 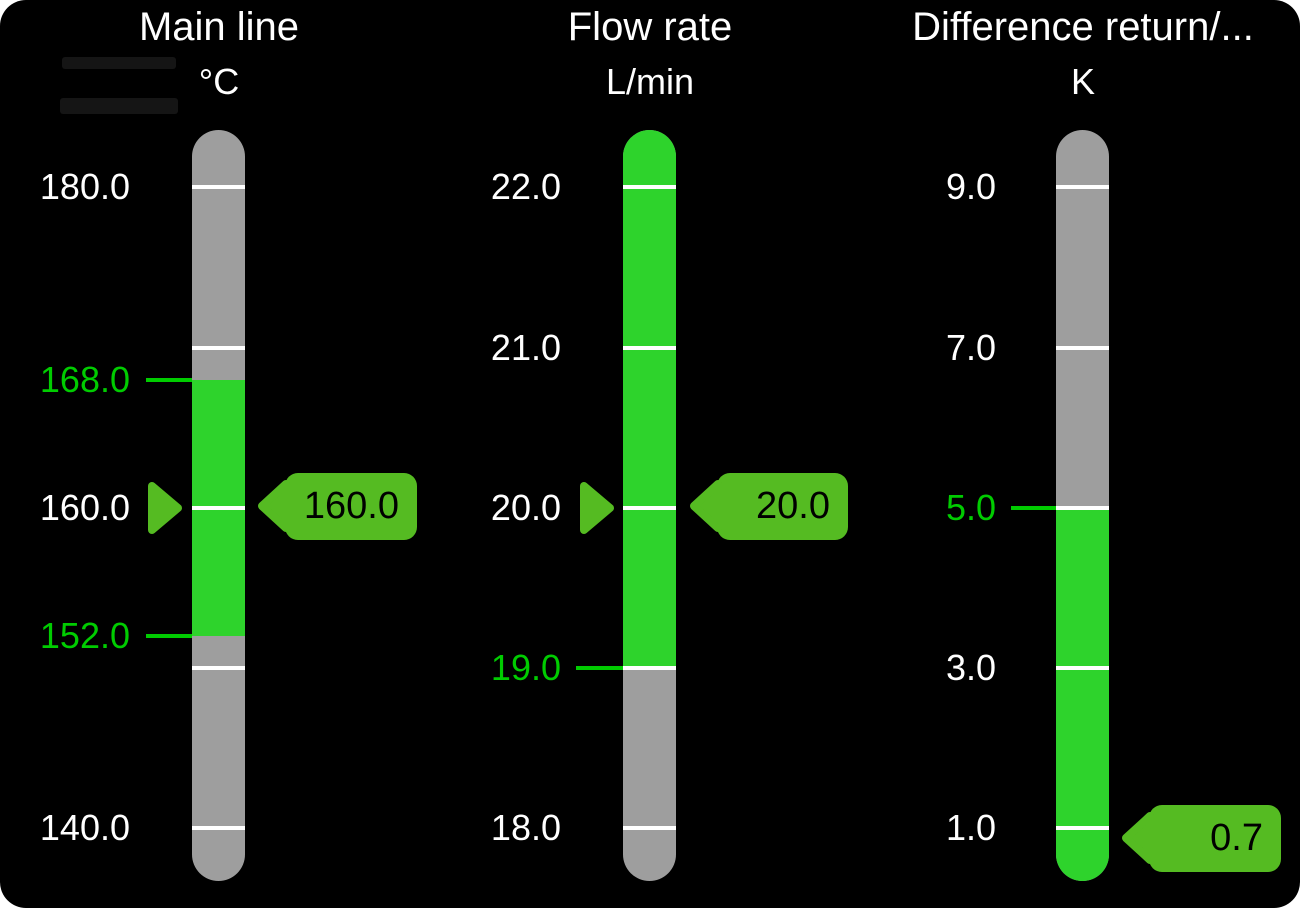 I want to click on value-badge: 20.0, so click(x=769, y=506).